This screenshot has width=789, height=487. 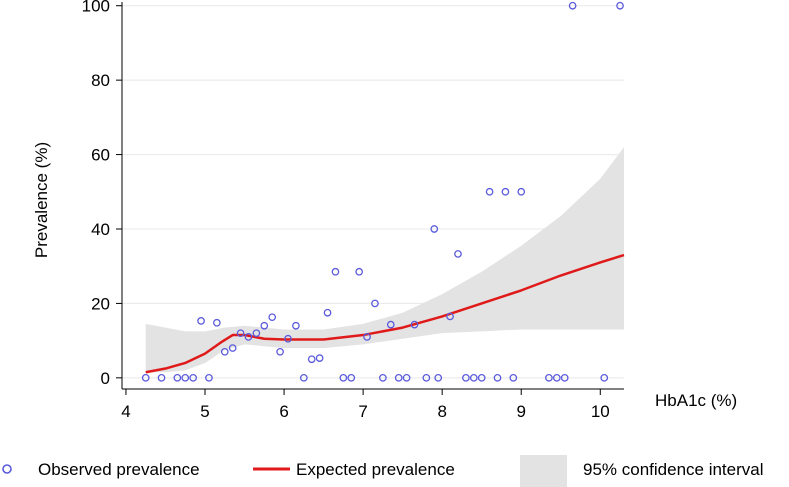 I want to click on x-tick-label: 6, so click(x=283, y=411).